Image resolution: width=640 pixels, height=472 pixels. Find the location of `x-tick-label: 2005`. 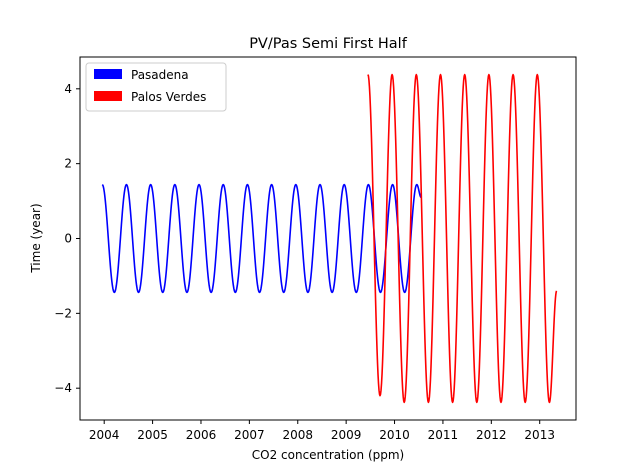

x-tick-label: 2005 is located at coordinates (152, 435).